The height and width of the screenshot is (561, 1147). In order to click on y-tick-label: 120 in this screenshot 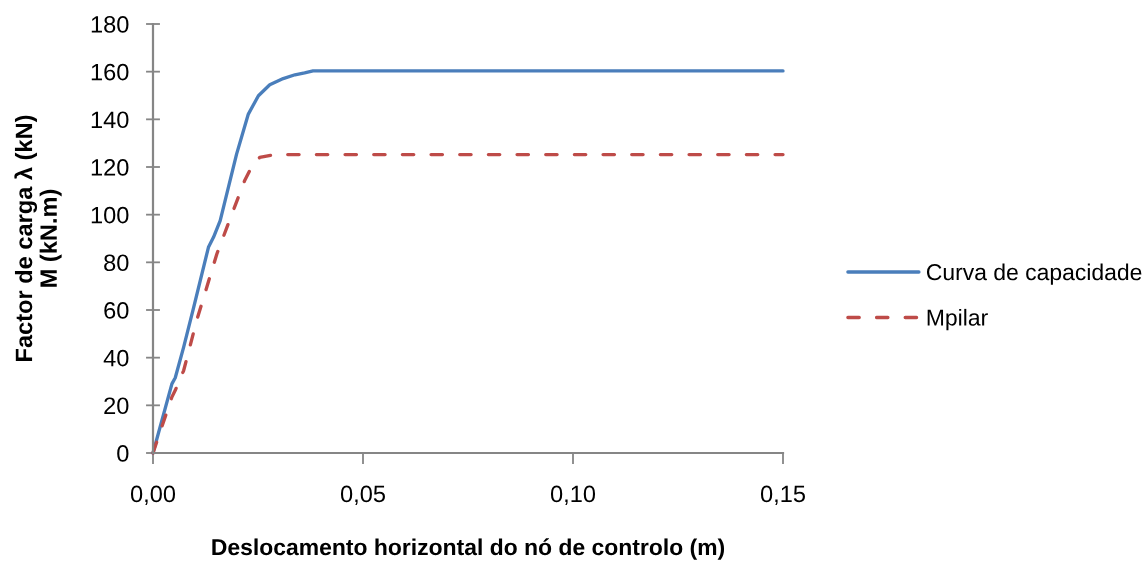, I will do `click(110, 167)`.